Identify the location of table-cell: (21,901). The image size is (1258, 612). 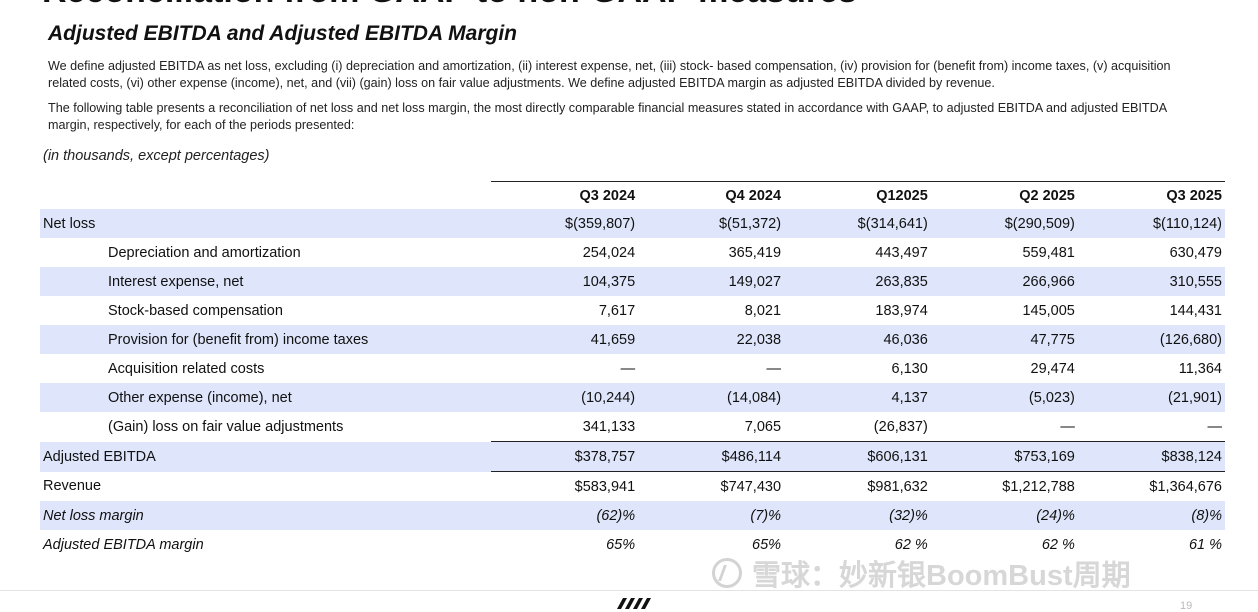
(1151, 397).